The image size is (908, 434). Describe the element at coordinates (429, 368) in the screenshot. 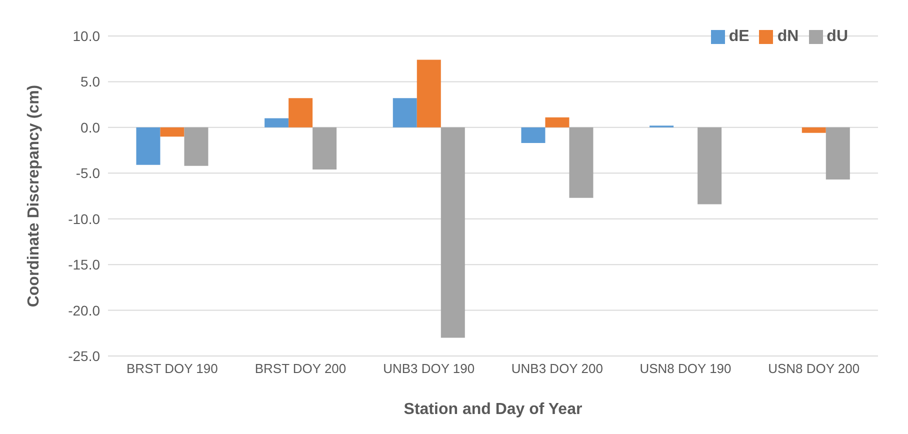

I see `x-tick-label: UNB3 DOY 190` at that location.